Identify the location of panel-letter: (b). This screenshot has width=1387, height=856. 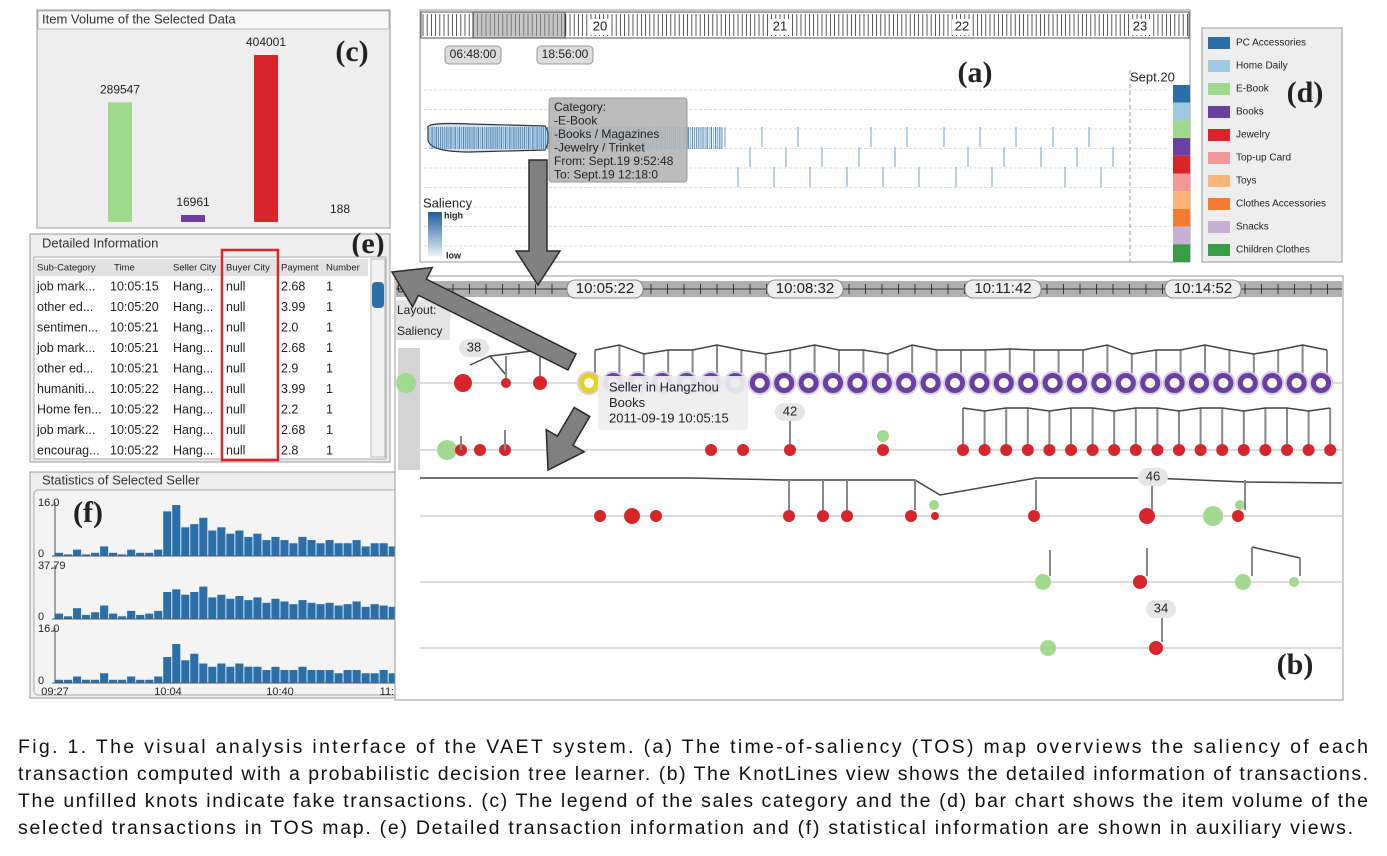
(1295, 664).